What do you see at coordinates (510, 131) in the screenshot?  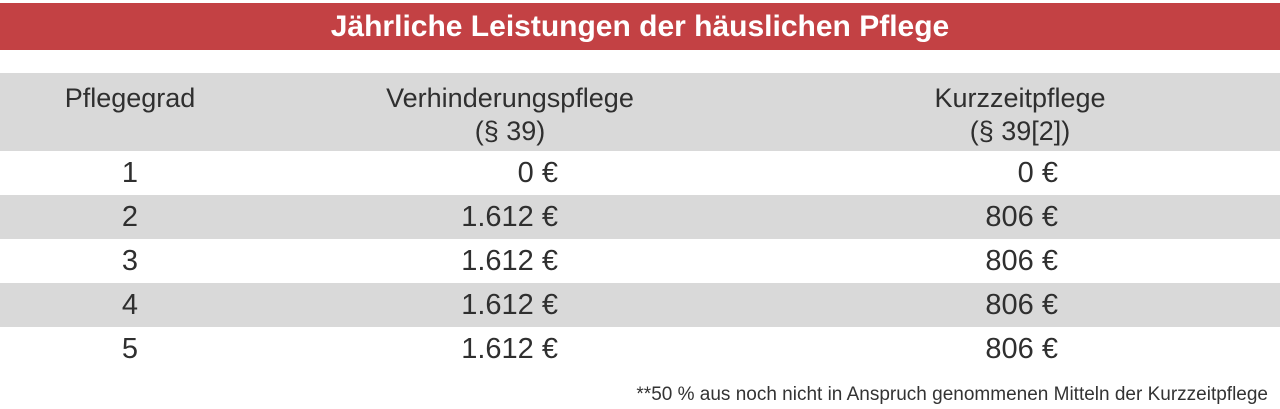 I see `header-sublabel: (§ 39)` at bounding box center [510, 131].